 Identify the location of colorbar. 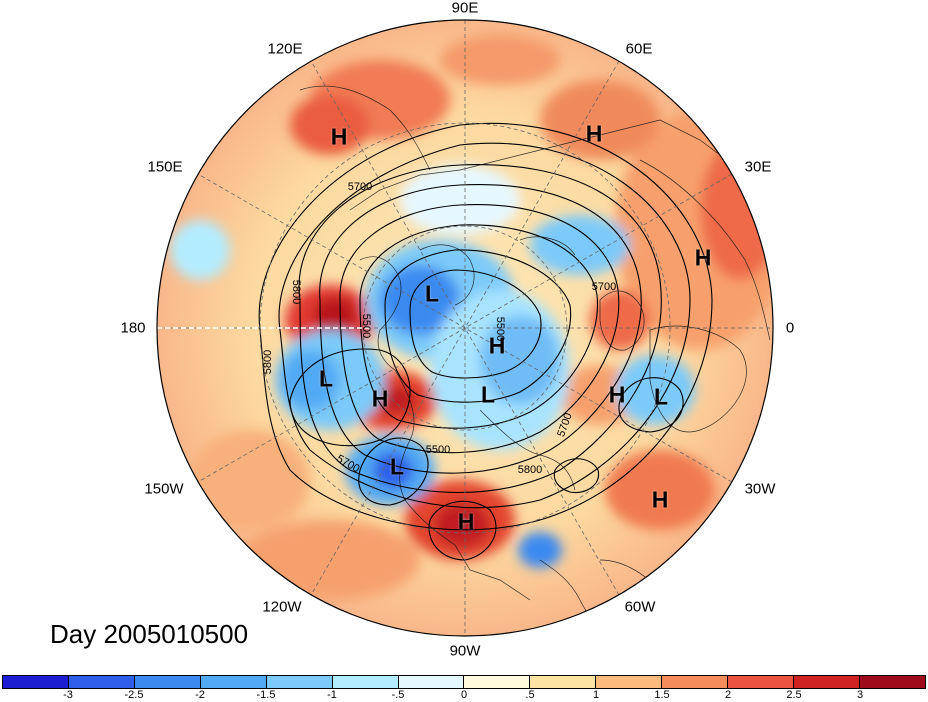
(464, 682).